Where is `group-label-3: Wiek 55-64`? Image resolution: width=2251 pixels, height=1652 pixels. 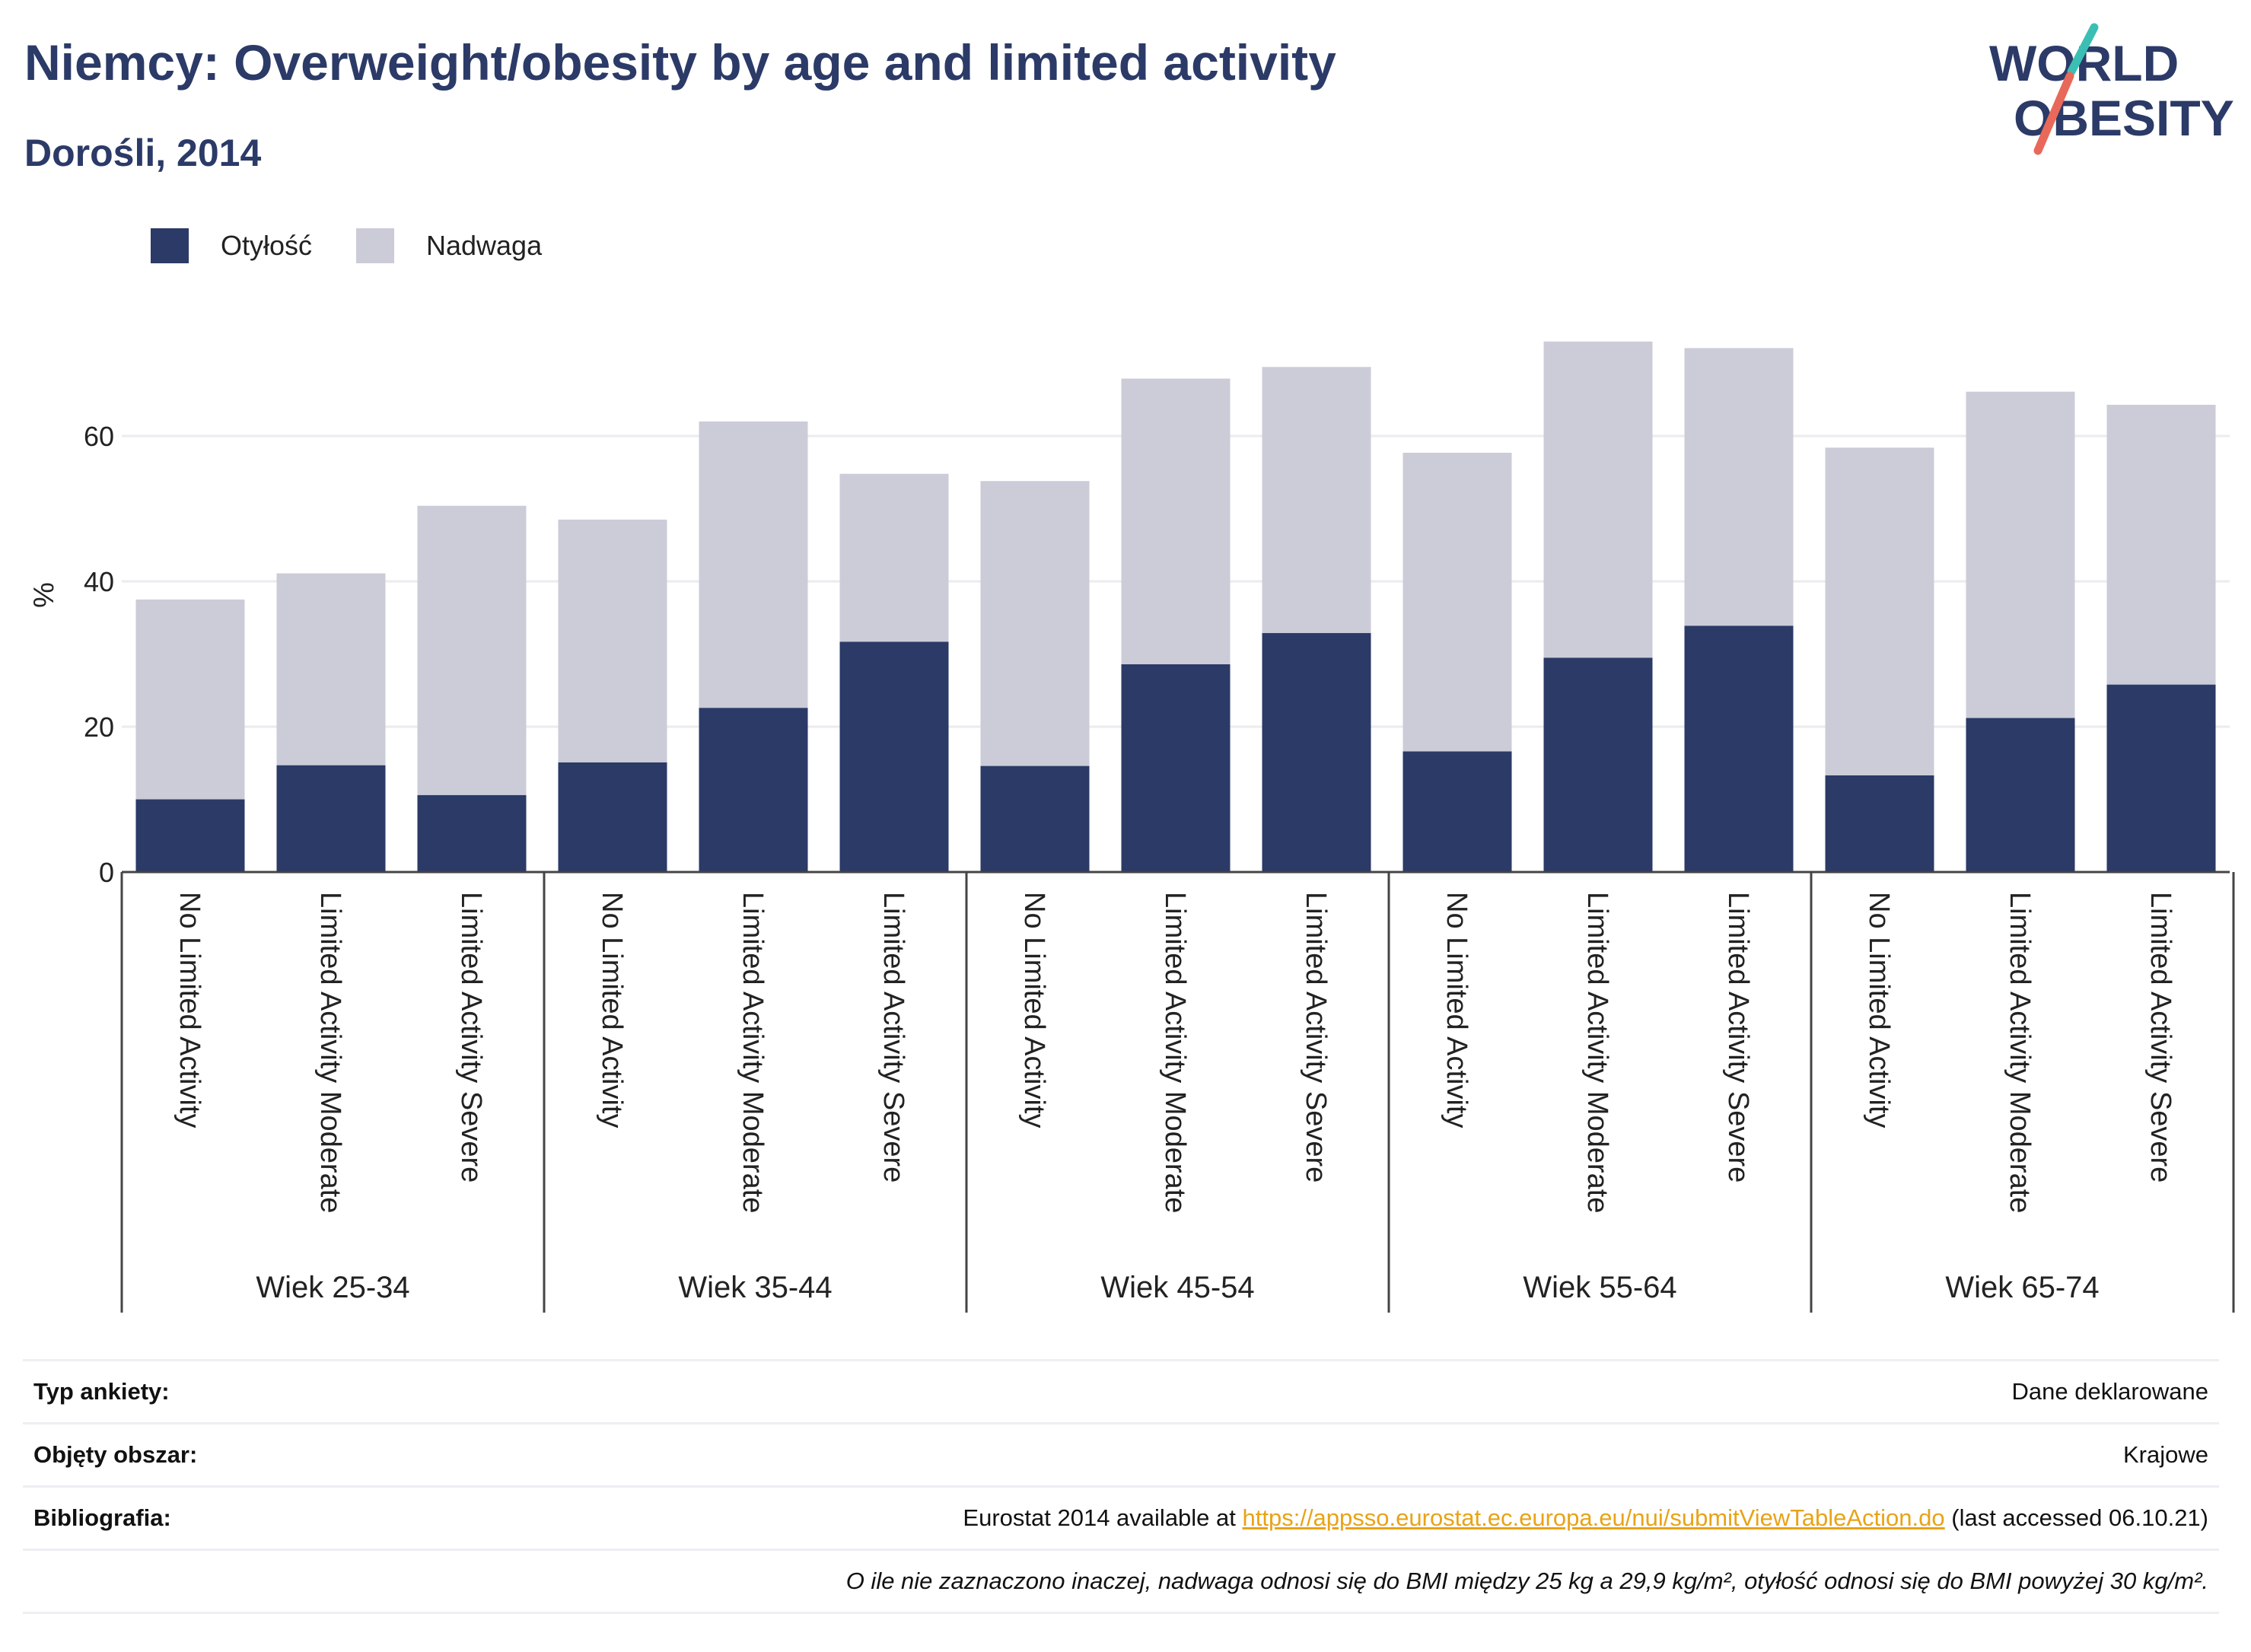
group-label-3: Wiek 55-64 is located at coordinates (1599, 1287).